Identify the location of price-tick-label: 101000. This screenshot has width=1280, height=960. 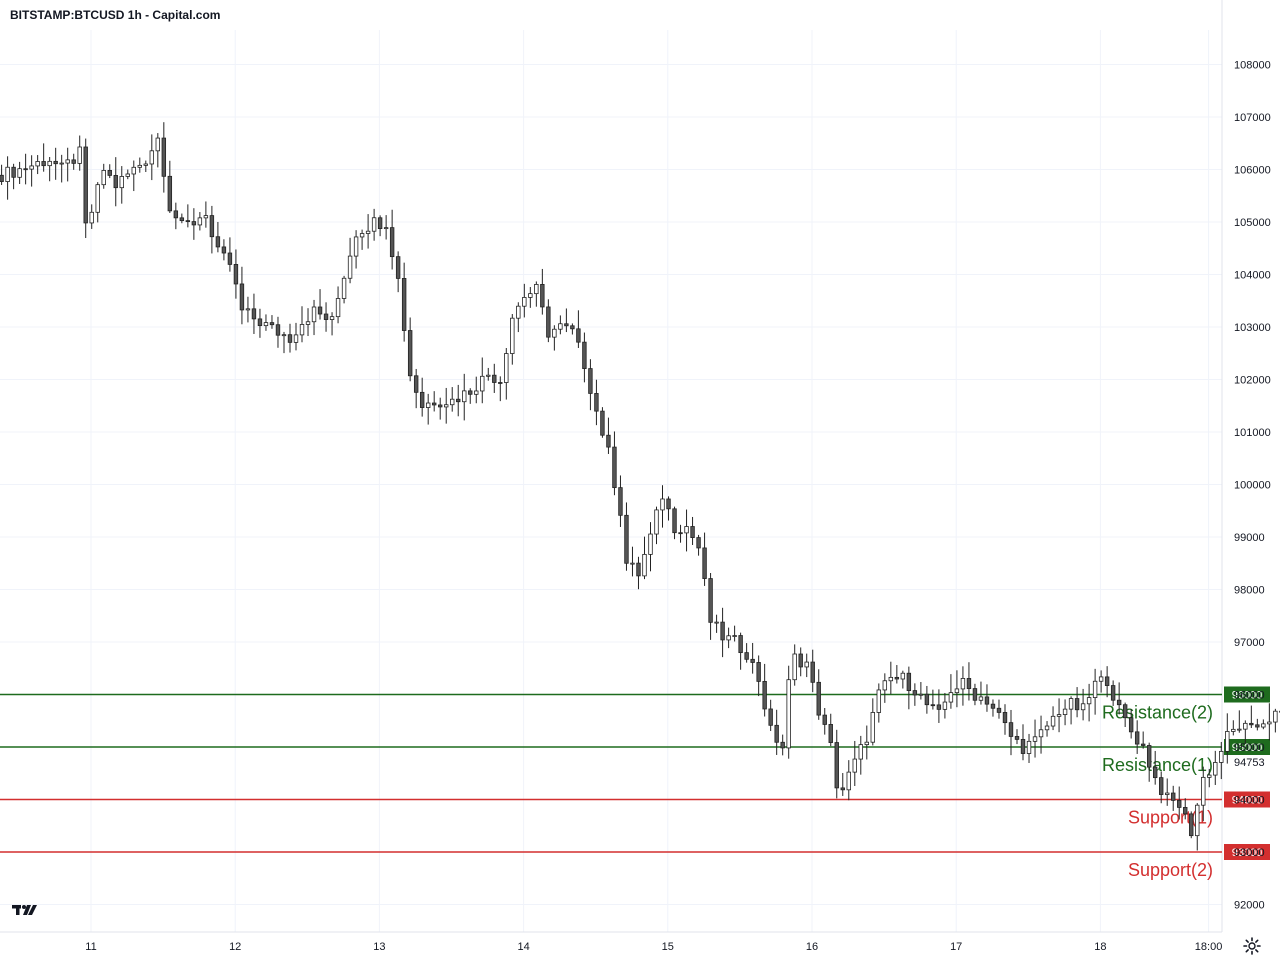
(1252, 433).